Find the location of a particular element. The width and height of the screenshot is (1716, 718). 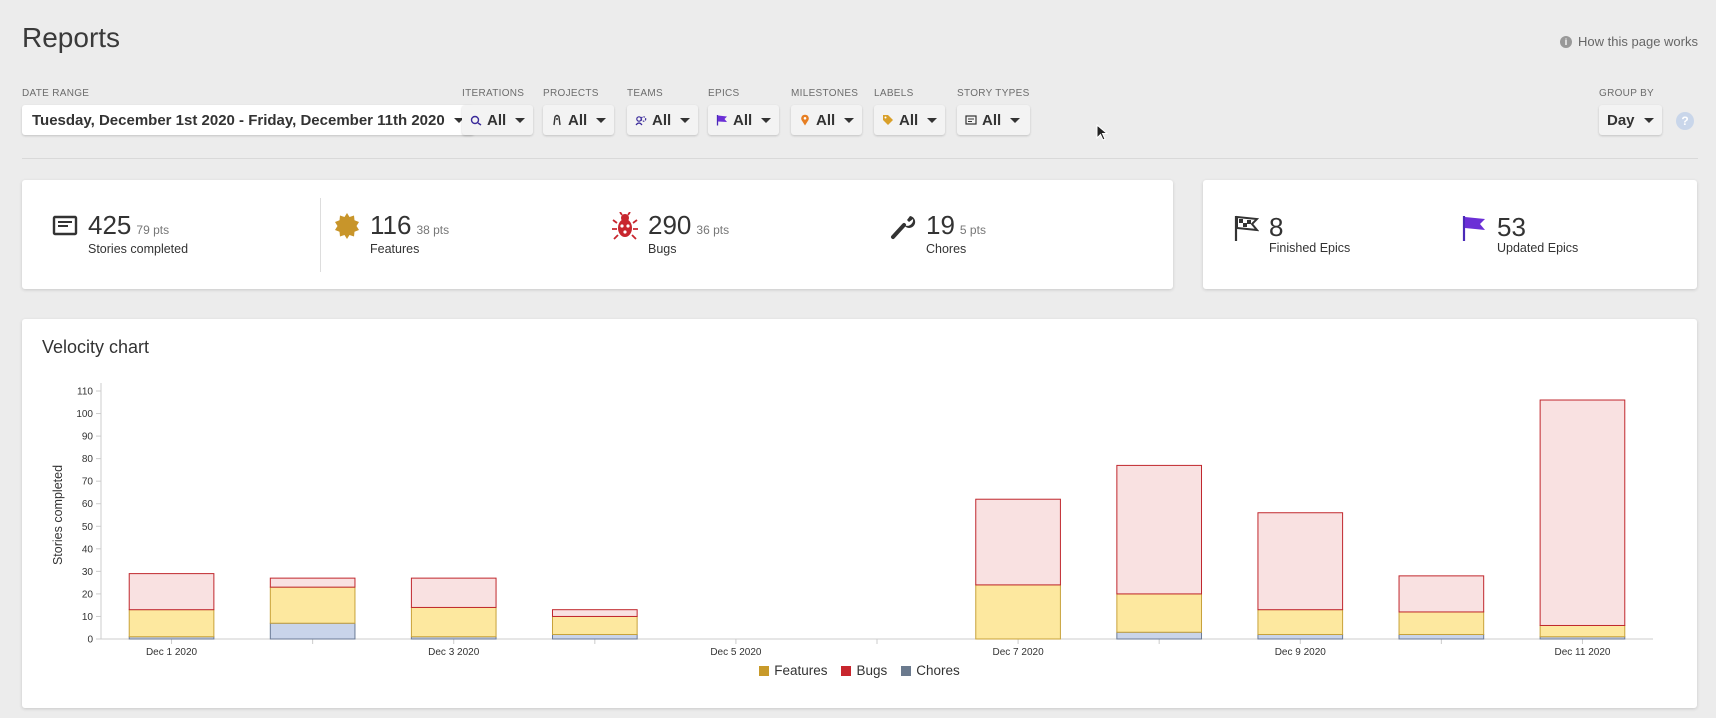

legend-bugs: Bugs is located at coordinates (864, 670).